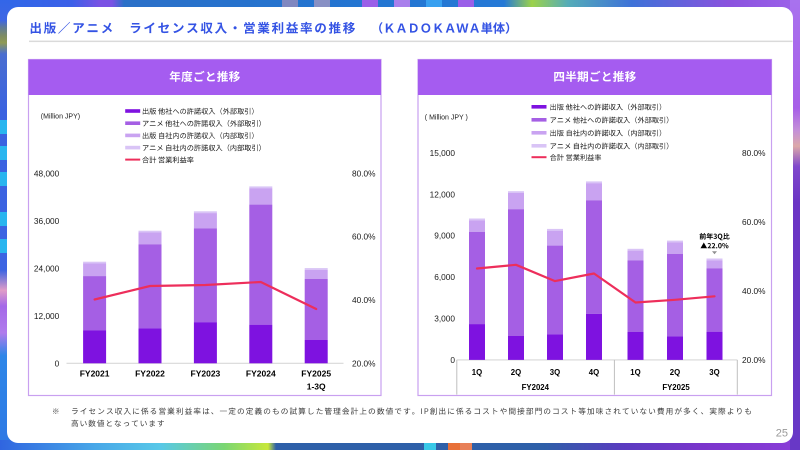 Image resolution: width=800 pixels, height=450 pixels. What do you see at coordinates (444, 236) in the screenshot?
I see `svg-text: 9,000` at bounding box center [444, 236].